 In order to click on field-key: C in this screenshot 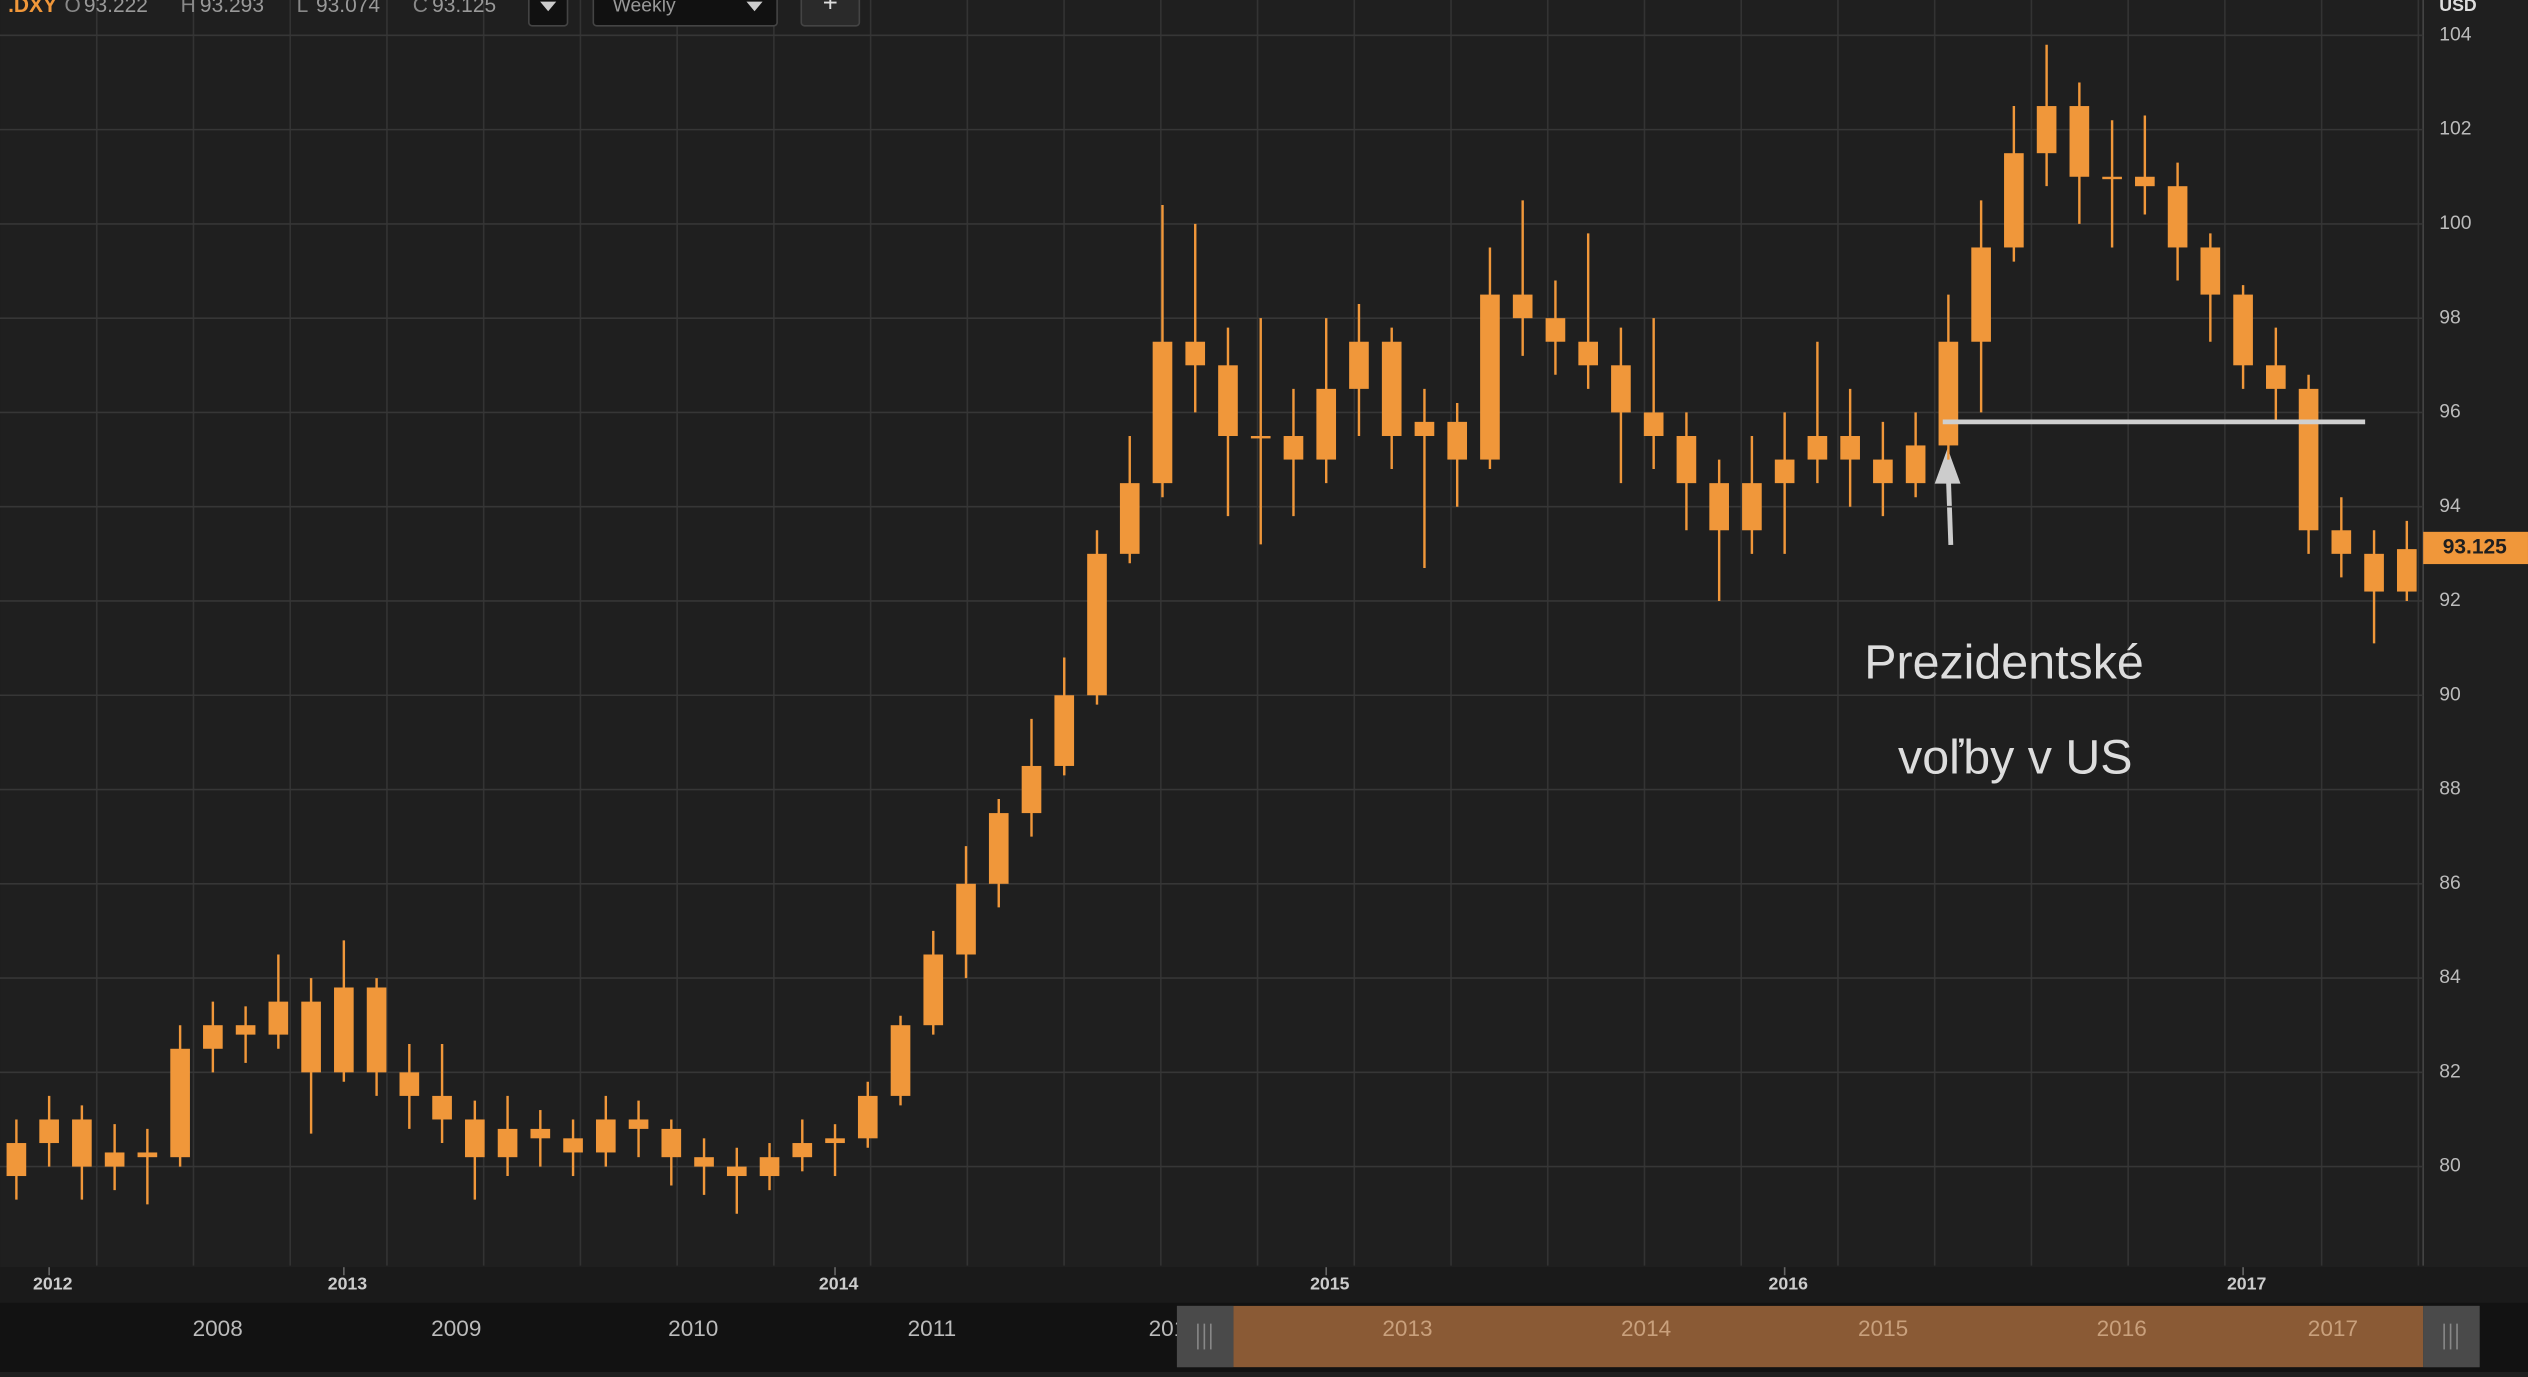, I will do `click(420, 8)`.